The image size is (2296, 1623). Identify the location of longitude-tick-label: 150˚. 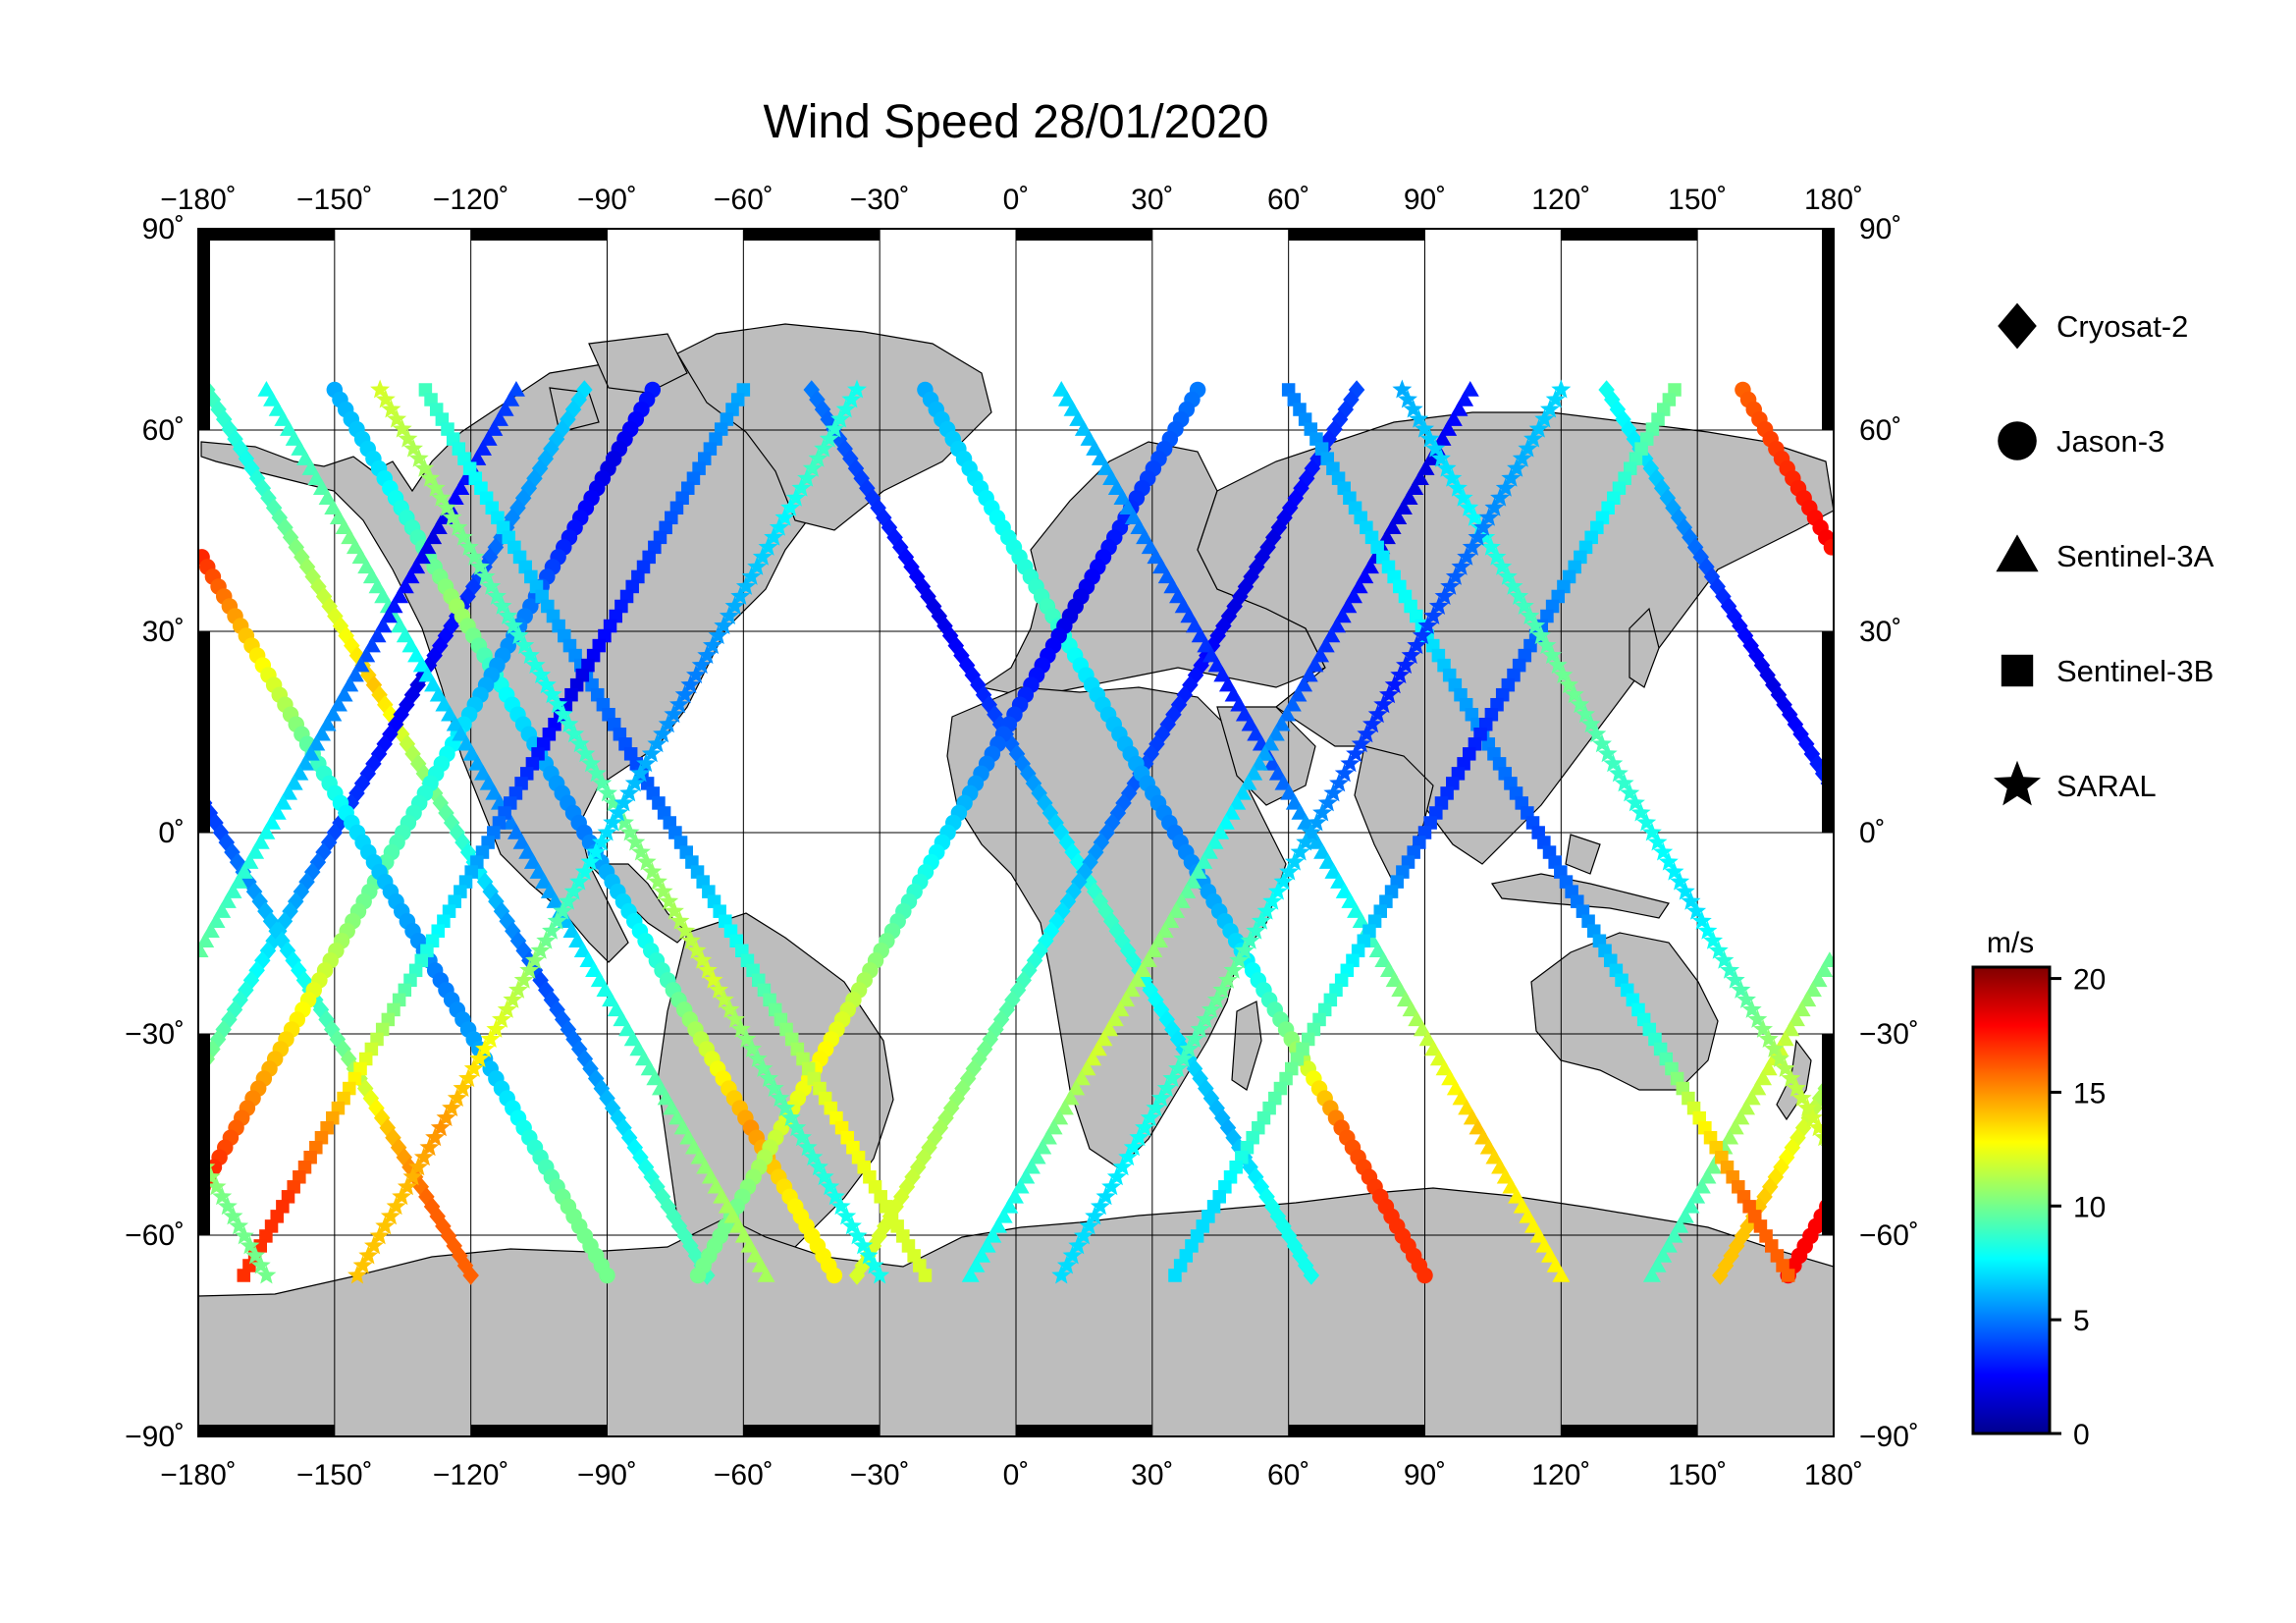
(1697, 200).